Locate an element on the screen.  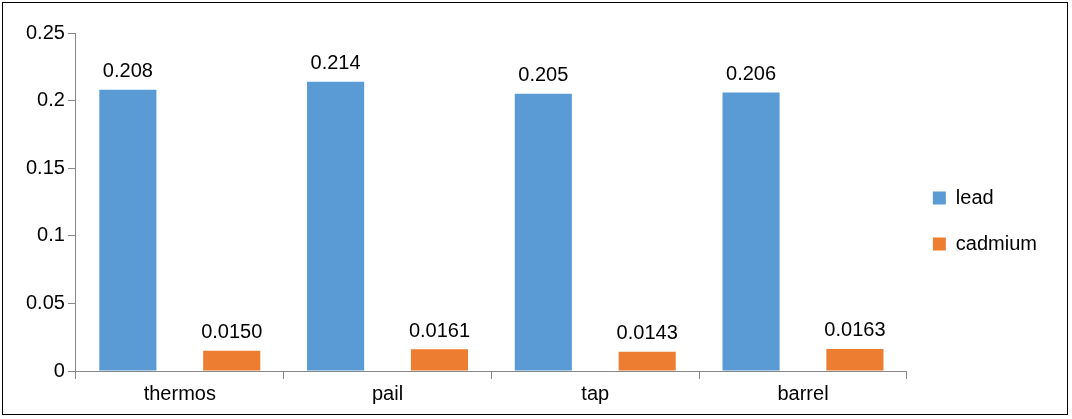
y-tick-label: 0.2 is located at coordinates (51, 99).